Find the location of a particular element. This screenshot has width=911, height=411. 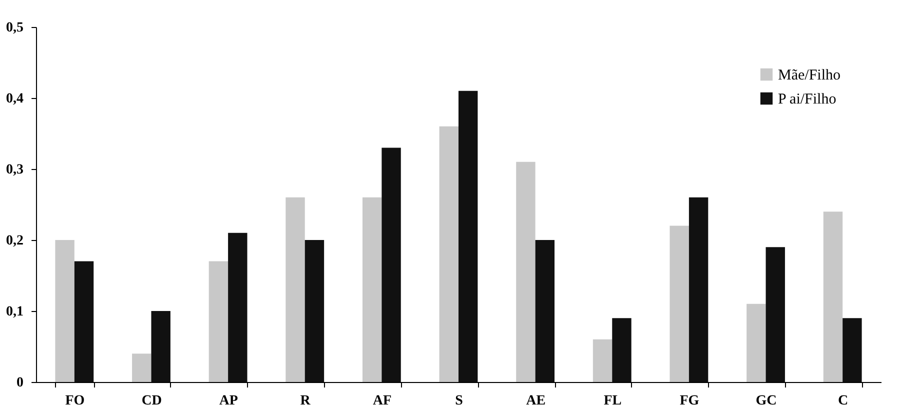

x-tick-label: S is located at coordinates (459, 401).